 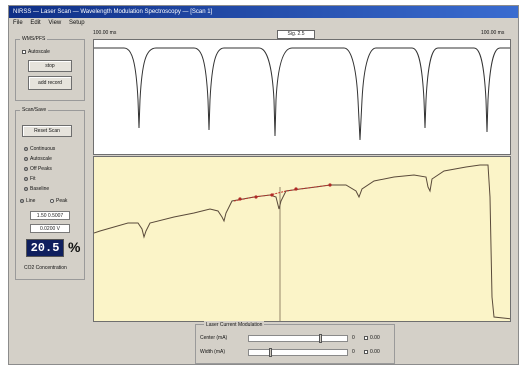 What do you see at coordinates (263, 23) in the screenshot?
I see `menu-bar: File Edit View Setup` at bounding box center [263, 23].